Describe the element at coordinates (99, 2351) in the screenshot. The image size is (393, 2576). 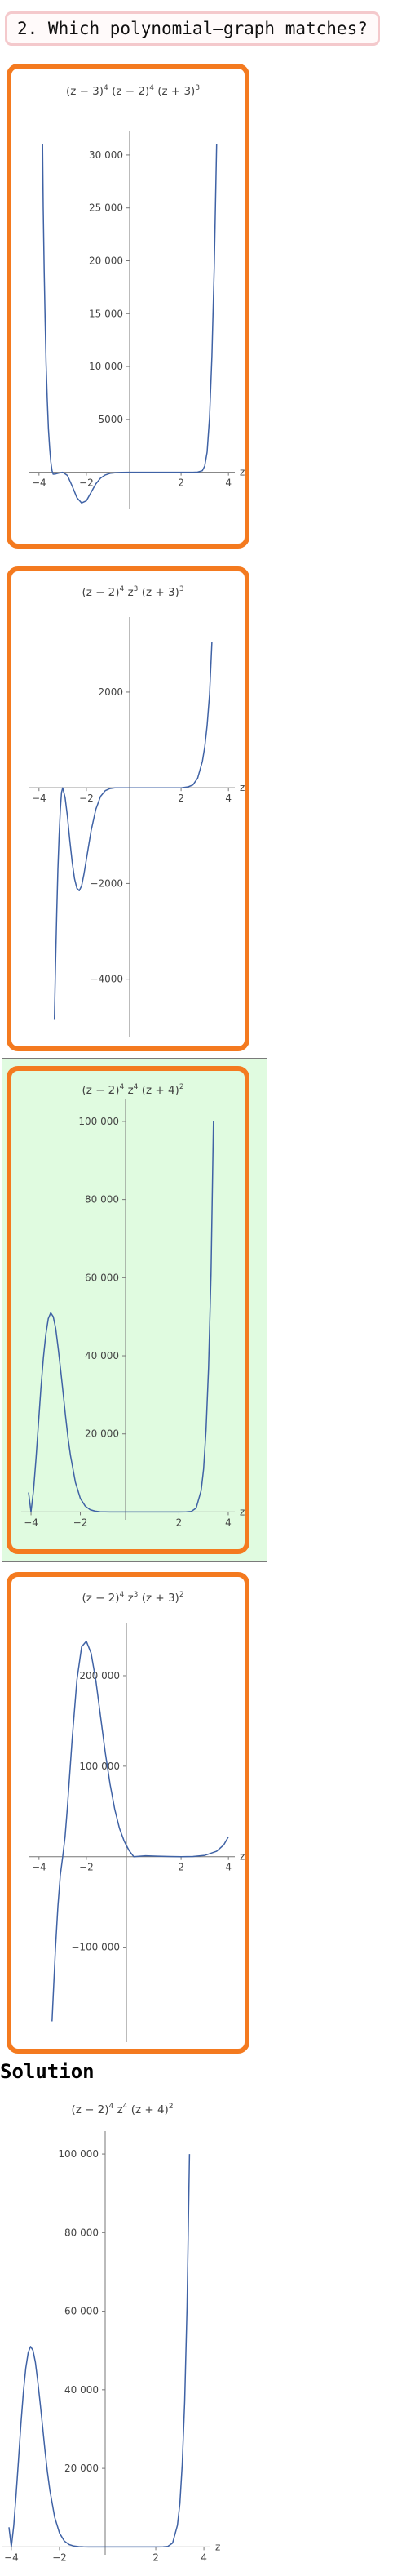
I see `solution-chart-series-line` at that location.